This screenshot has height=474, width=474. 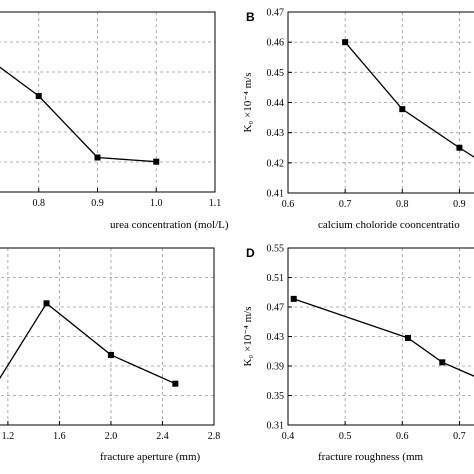 I want to click on y-tick-label: 0.46, so click(x=276, y=43).